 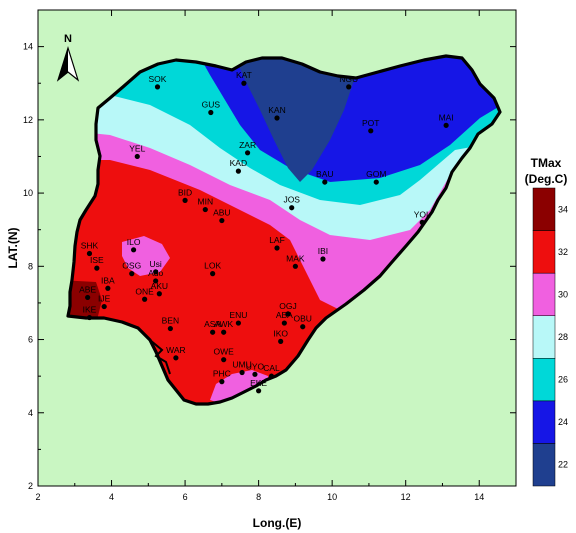 I want to click on station-label: OGJ, so click(x=287, y=306).